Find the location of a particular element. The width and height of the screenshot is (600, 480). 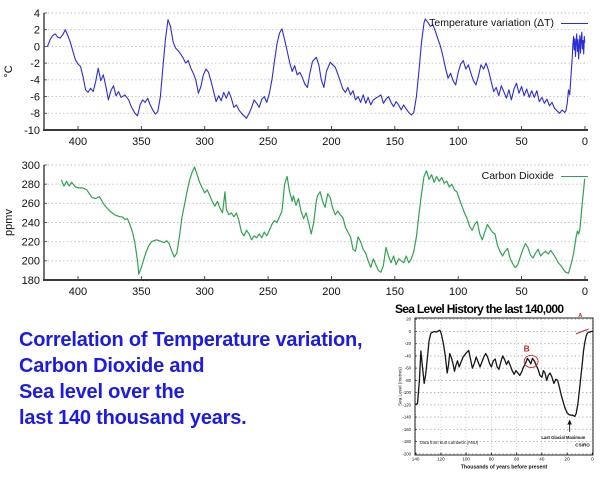

svg-text:Thousands of years before pres: Thousands of years before present is located at coordinates (504, 468).